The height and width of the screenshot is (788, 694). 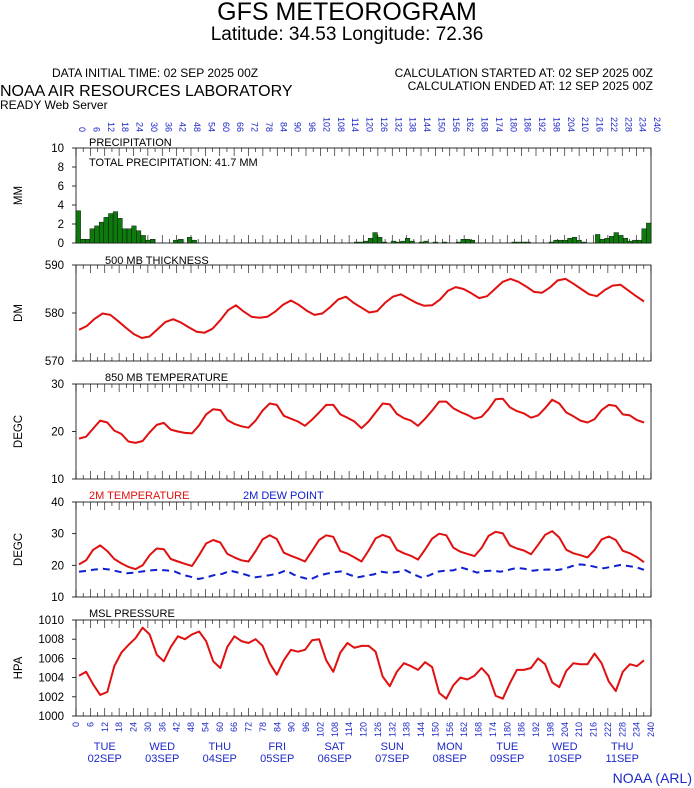 What do you see at coordinates (456, 124) in the screenshot?
I see `top-hour-label: 156` at bounding box center [456, 124].